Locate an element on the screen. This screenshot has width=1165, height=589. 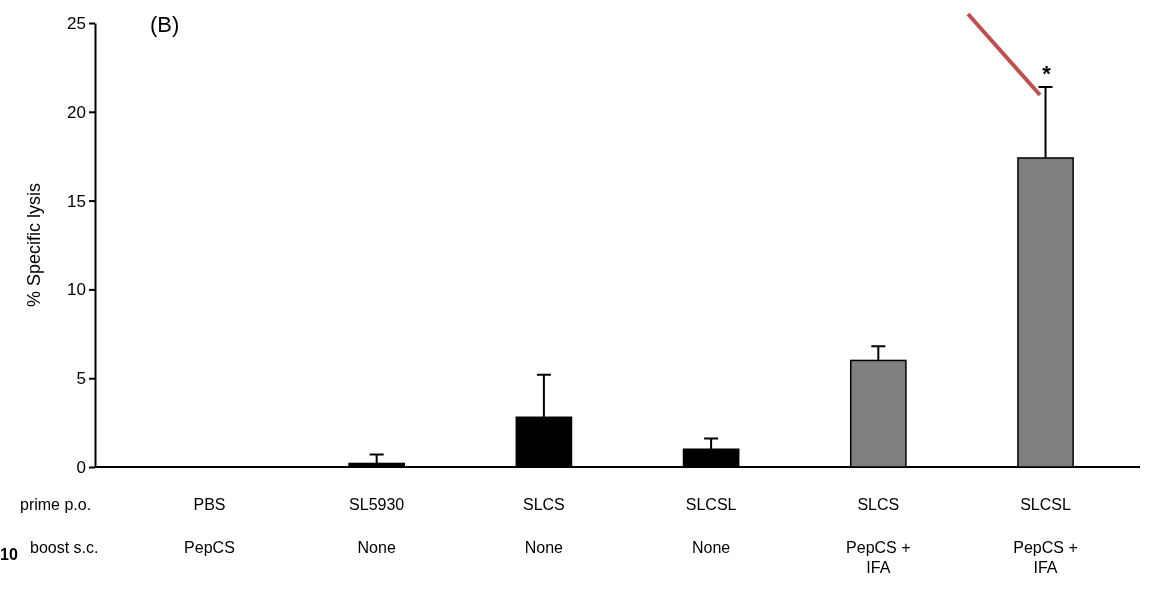
text: boost s.c. is located at coordinates (64, 547).